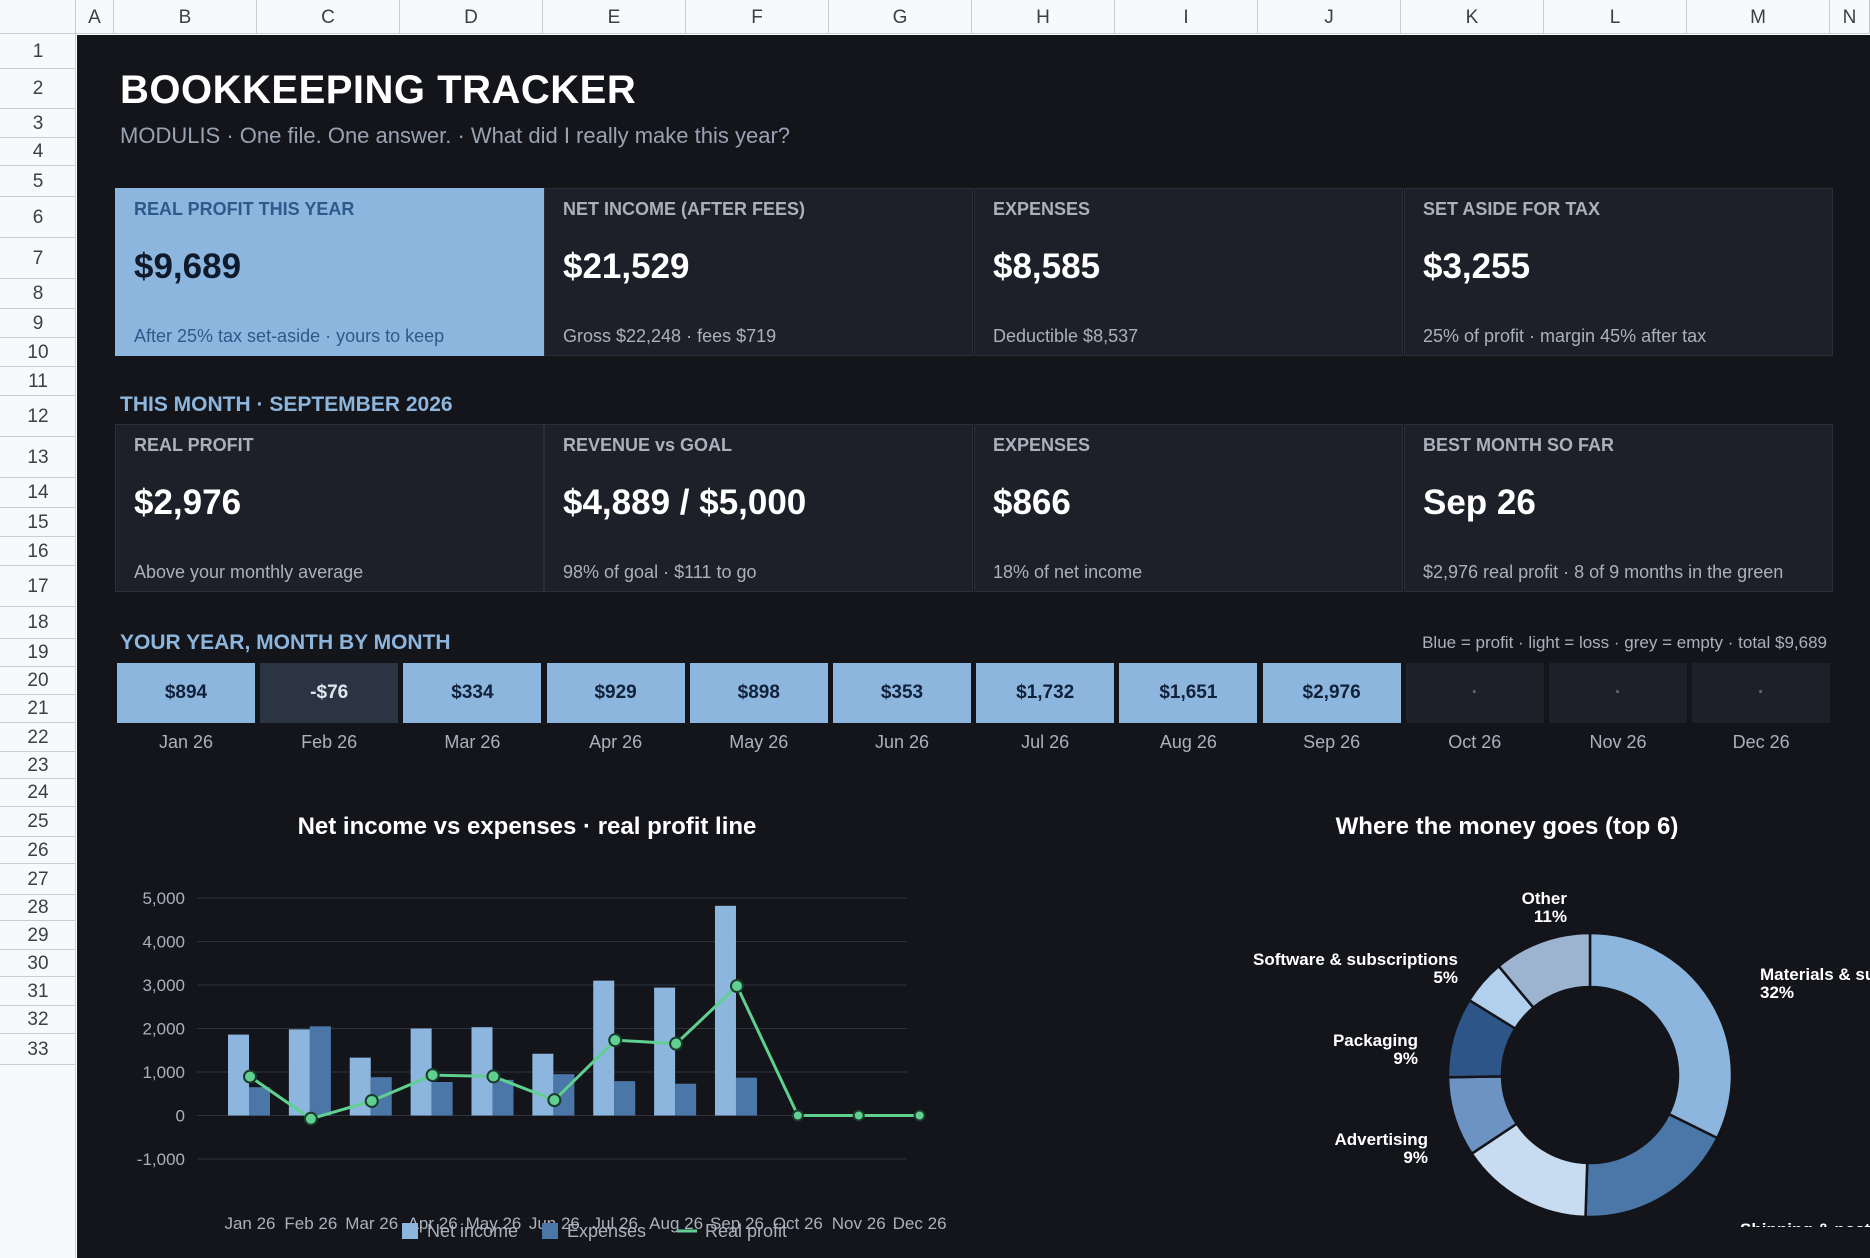 The image size is (1870, 1258). Describe the element at coordinates (378, 90) in the screenshot. I see `page-title: BOOKKEEPING TRACKER` at that location.